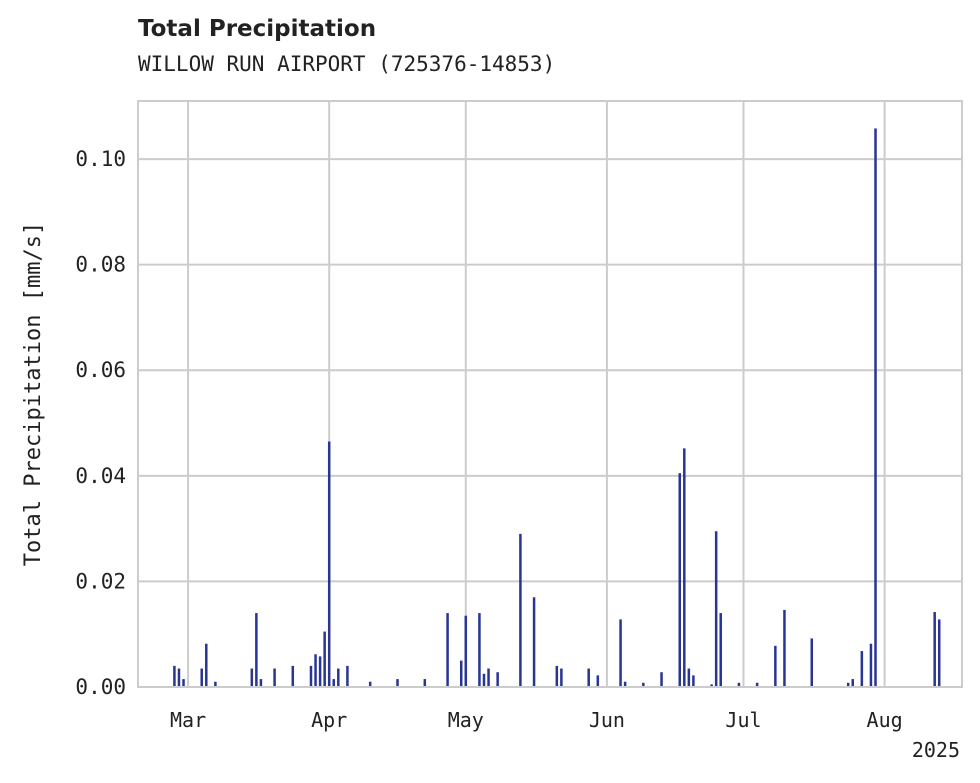  Describe the element at coordinates (885, 720) in the screenshot. I see `x-tick-label: Aug` at that location.